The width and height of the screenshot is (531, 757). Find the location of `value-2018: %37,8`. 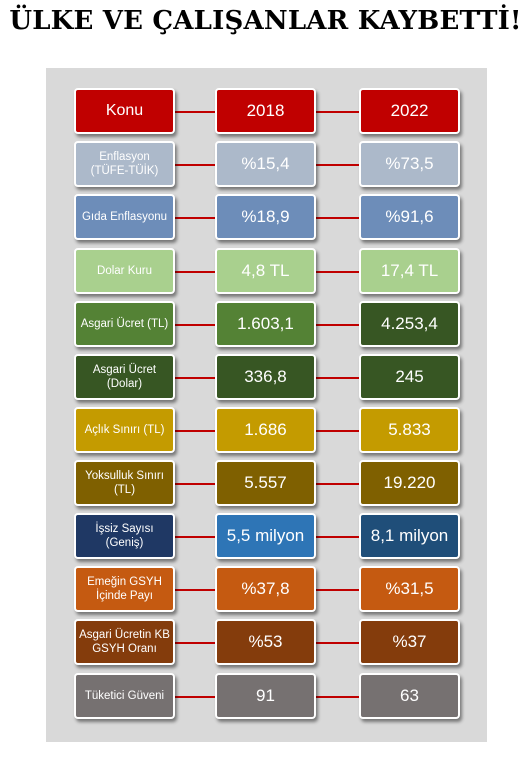

value-2018: %37,8 is located at coordinates (265, 589).